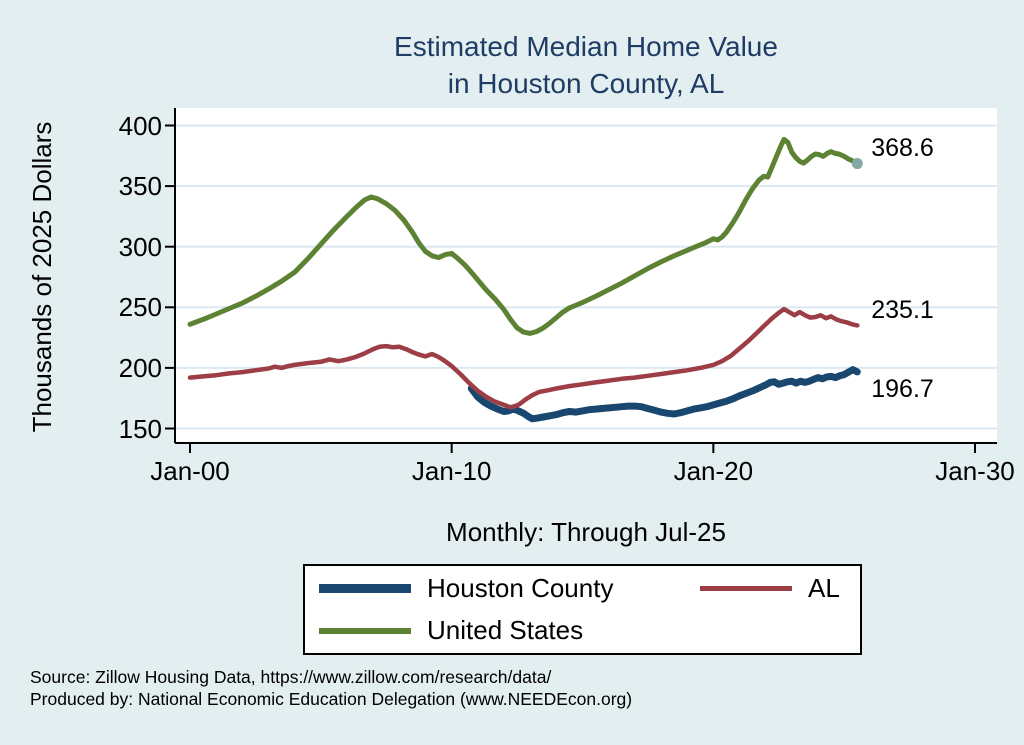  Describe the element at coordinates (140, 246) in the screenshot. I see `y-tick-label-300: 300` at that location.